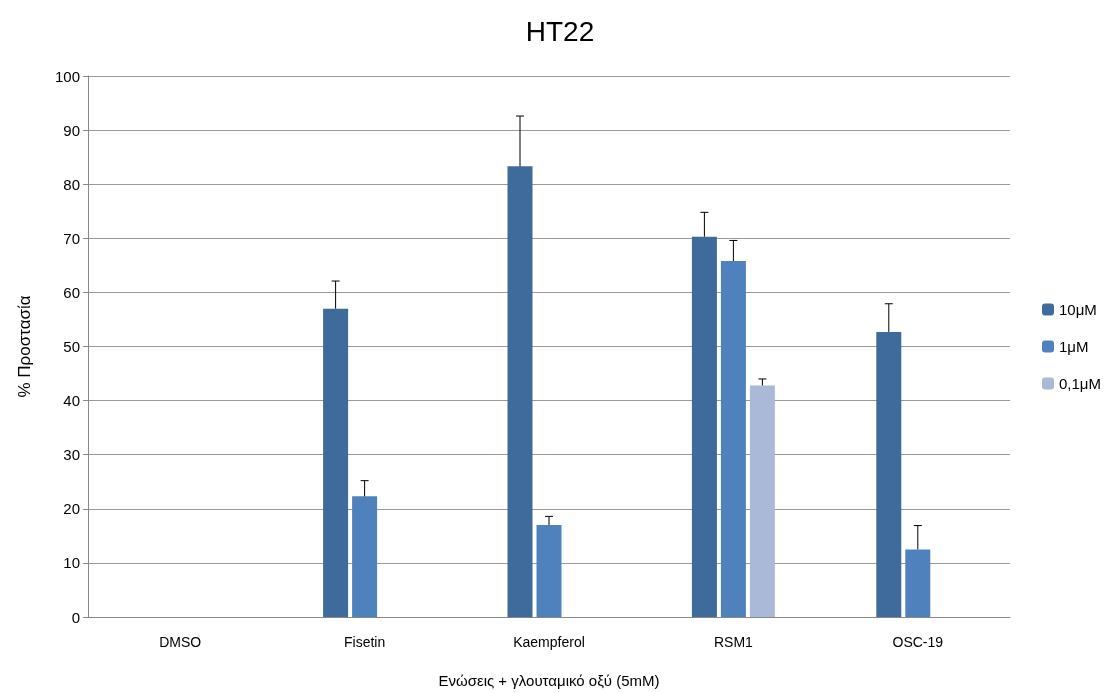  Describe the element at coordinates (549, 680) in the screenshot. I see `x-axis-title: Ενώσεις + γλουταμικό οξύ (5mM)` at that location.